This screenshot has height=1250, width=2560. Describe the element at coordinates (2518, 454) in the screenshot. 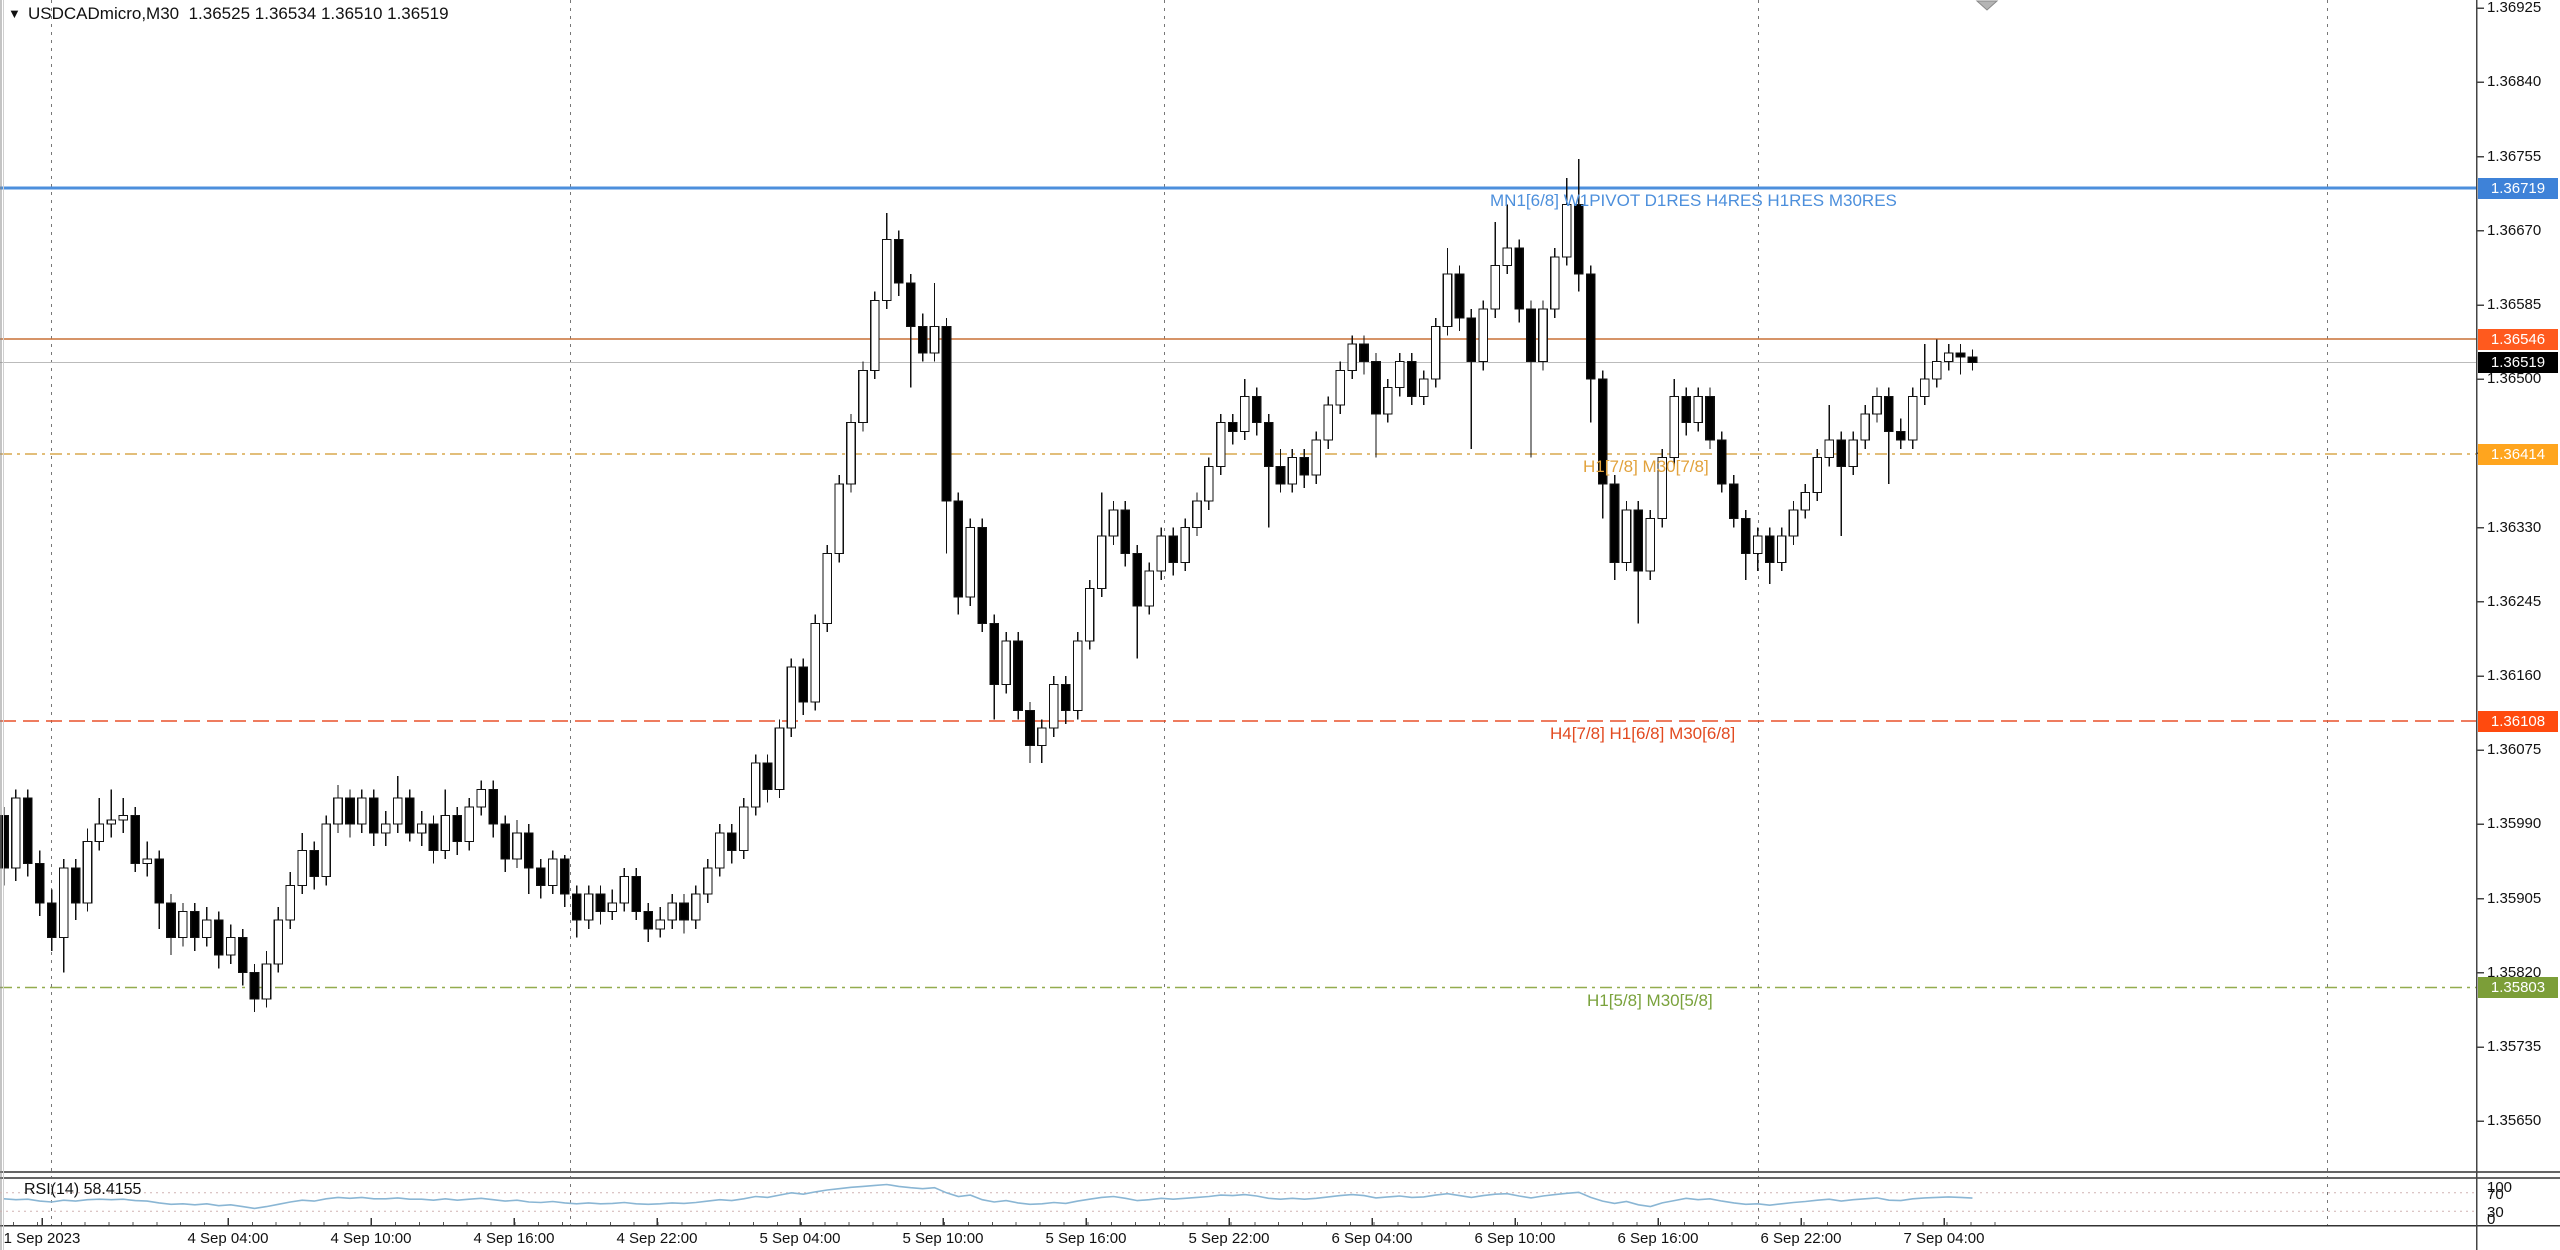

I see `level-price-badge: 1.36414` at that location.